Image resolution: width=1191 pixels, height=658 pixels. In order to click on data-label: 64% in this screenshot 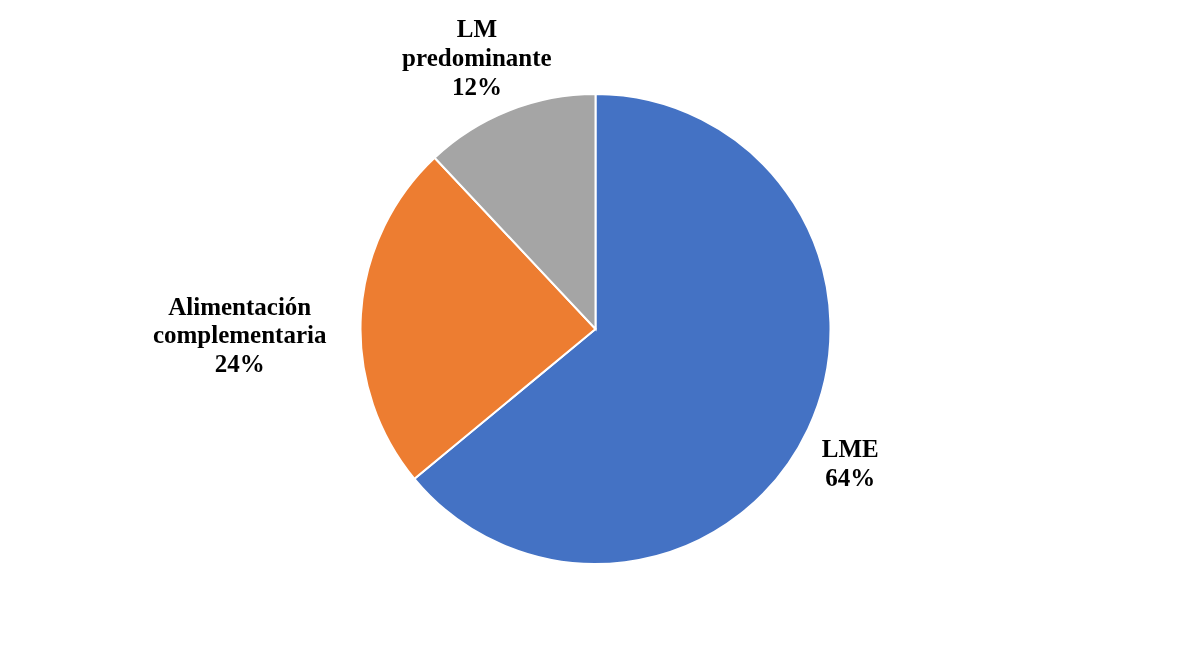, I will do `click(850, 477)`.